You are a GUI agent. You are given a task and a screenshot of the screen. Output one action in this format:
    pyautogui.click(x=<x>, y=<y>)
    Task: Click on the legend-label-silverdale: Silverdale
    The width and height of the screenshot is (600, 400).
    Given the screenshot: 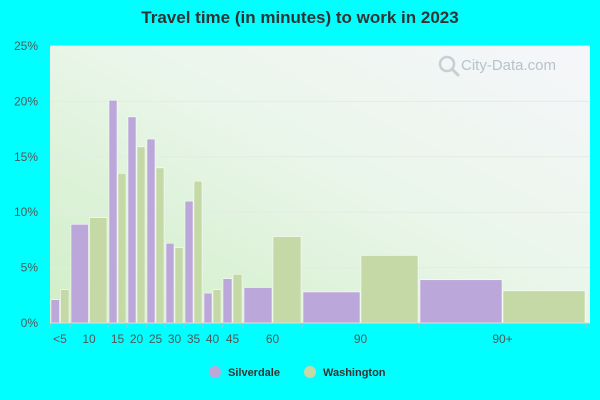 What is the action you would take?
    pyautogui.click(x=254, y=373)
    